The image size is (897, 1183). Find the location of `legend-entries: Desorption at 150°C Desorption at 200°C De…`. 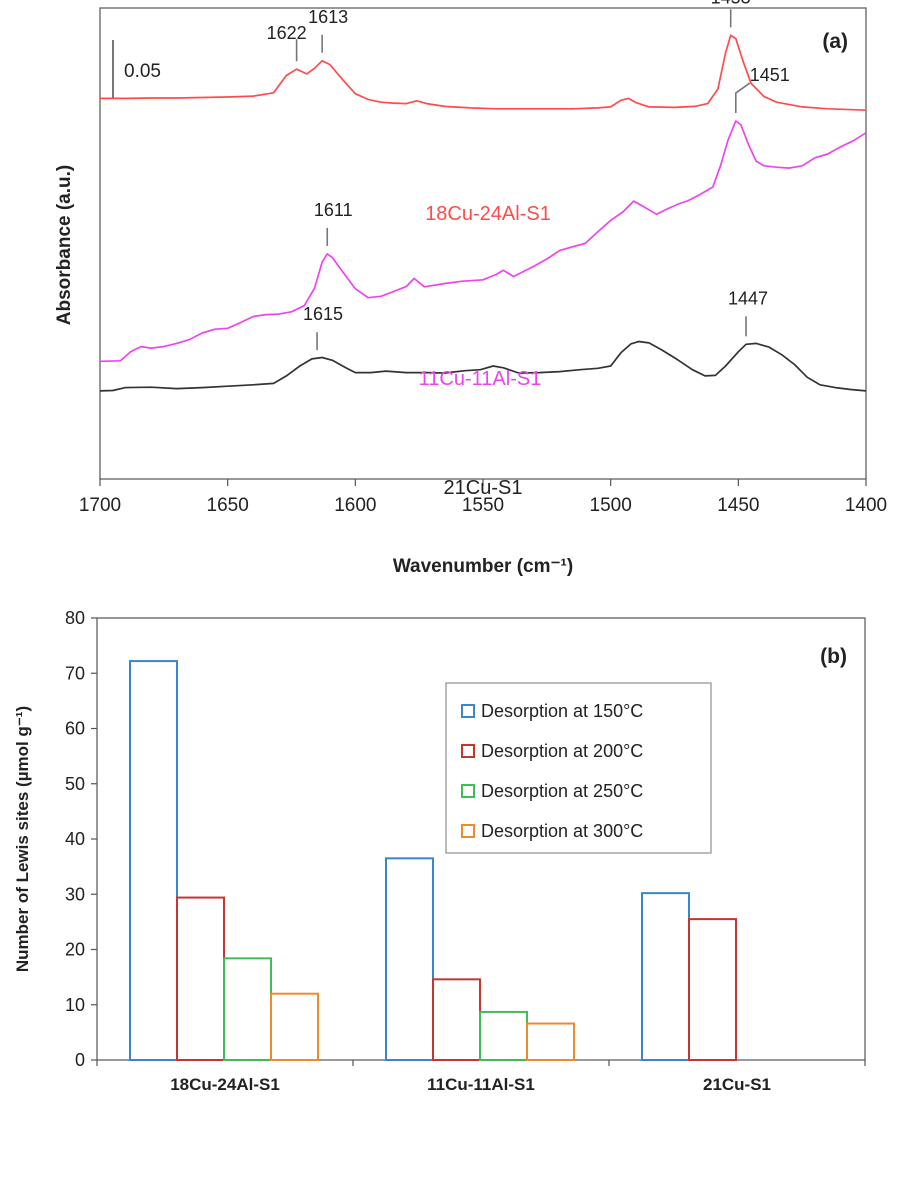

legend-entries: Desorption at 150°C Desorption at 200°C De… is located at coordinates (552, 771).